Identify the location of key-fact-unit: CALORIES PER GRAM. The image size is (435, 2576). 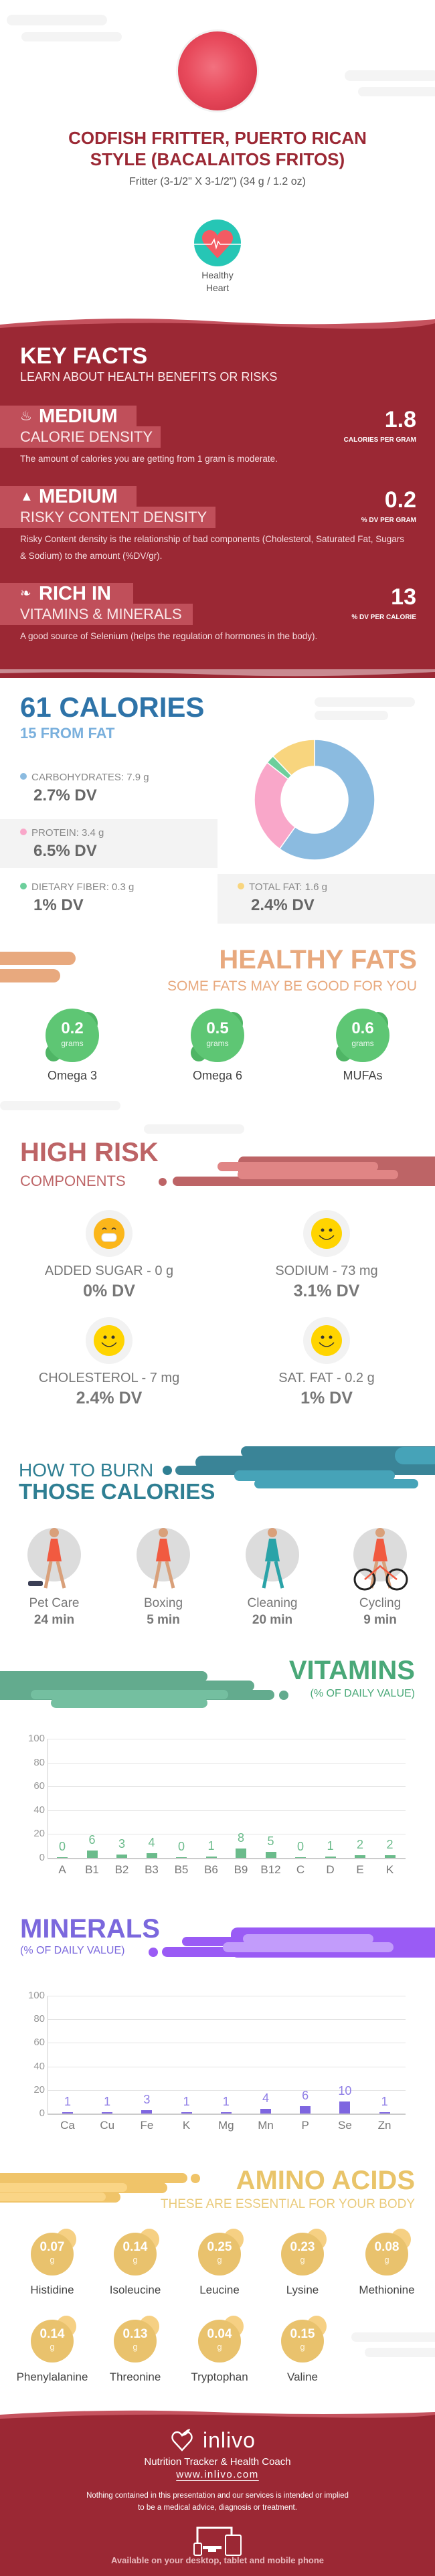
(379, 440).